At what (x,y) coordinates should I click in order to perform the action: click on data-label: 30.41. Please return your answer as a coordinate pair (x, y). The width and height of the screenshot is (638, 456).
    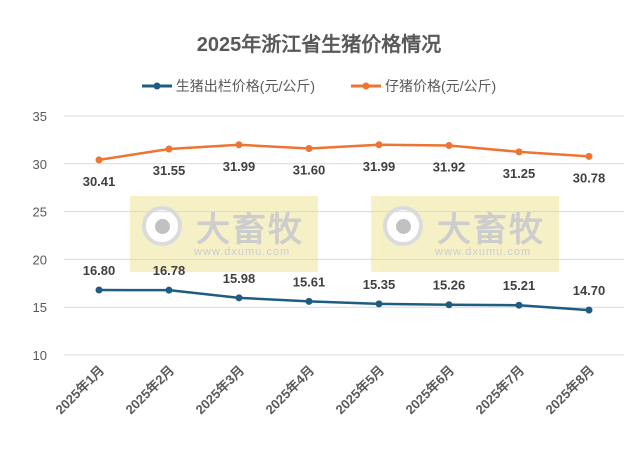
    Looking at the image, I should click on (99, 181).